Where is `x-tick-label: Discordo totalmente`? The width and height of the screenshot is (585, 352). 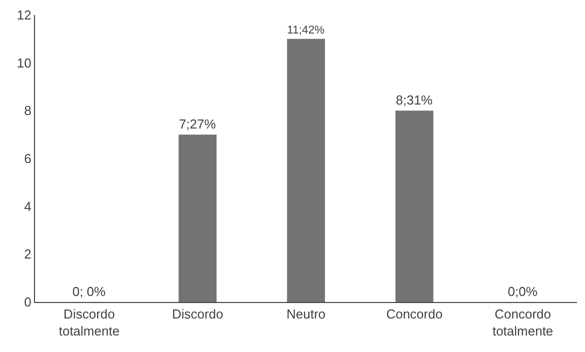 x-tick-label: Discordo totalmente is located at coordinates (89, 322).